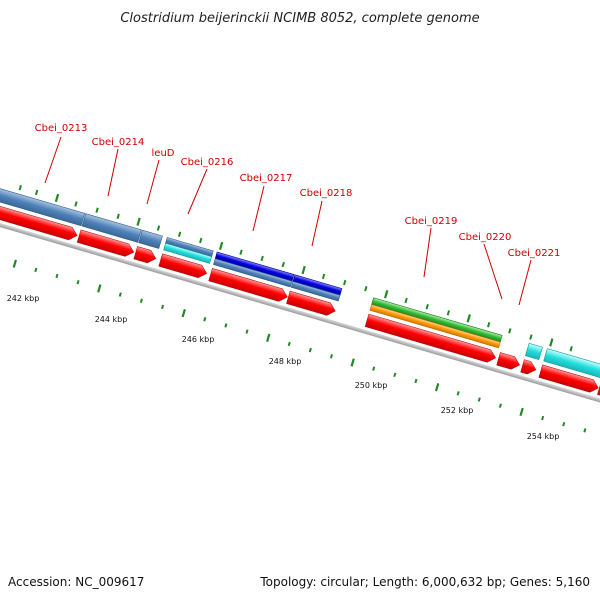 This screenshot has height=600, width=600. Describe the element at coordinates (371, 385) in the screenshot. I see `axis-label-250: 250 kbp` at that location.